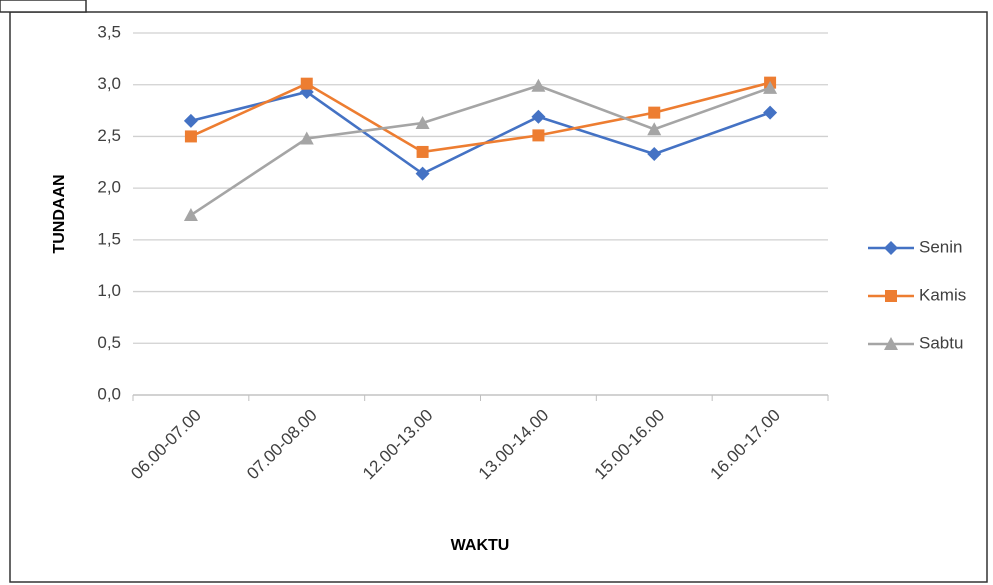  I want to click on y-axis-title: TUNDAAN, so click(59, 213).